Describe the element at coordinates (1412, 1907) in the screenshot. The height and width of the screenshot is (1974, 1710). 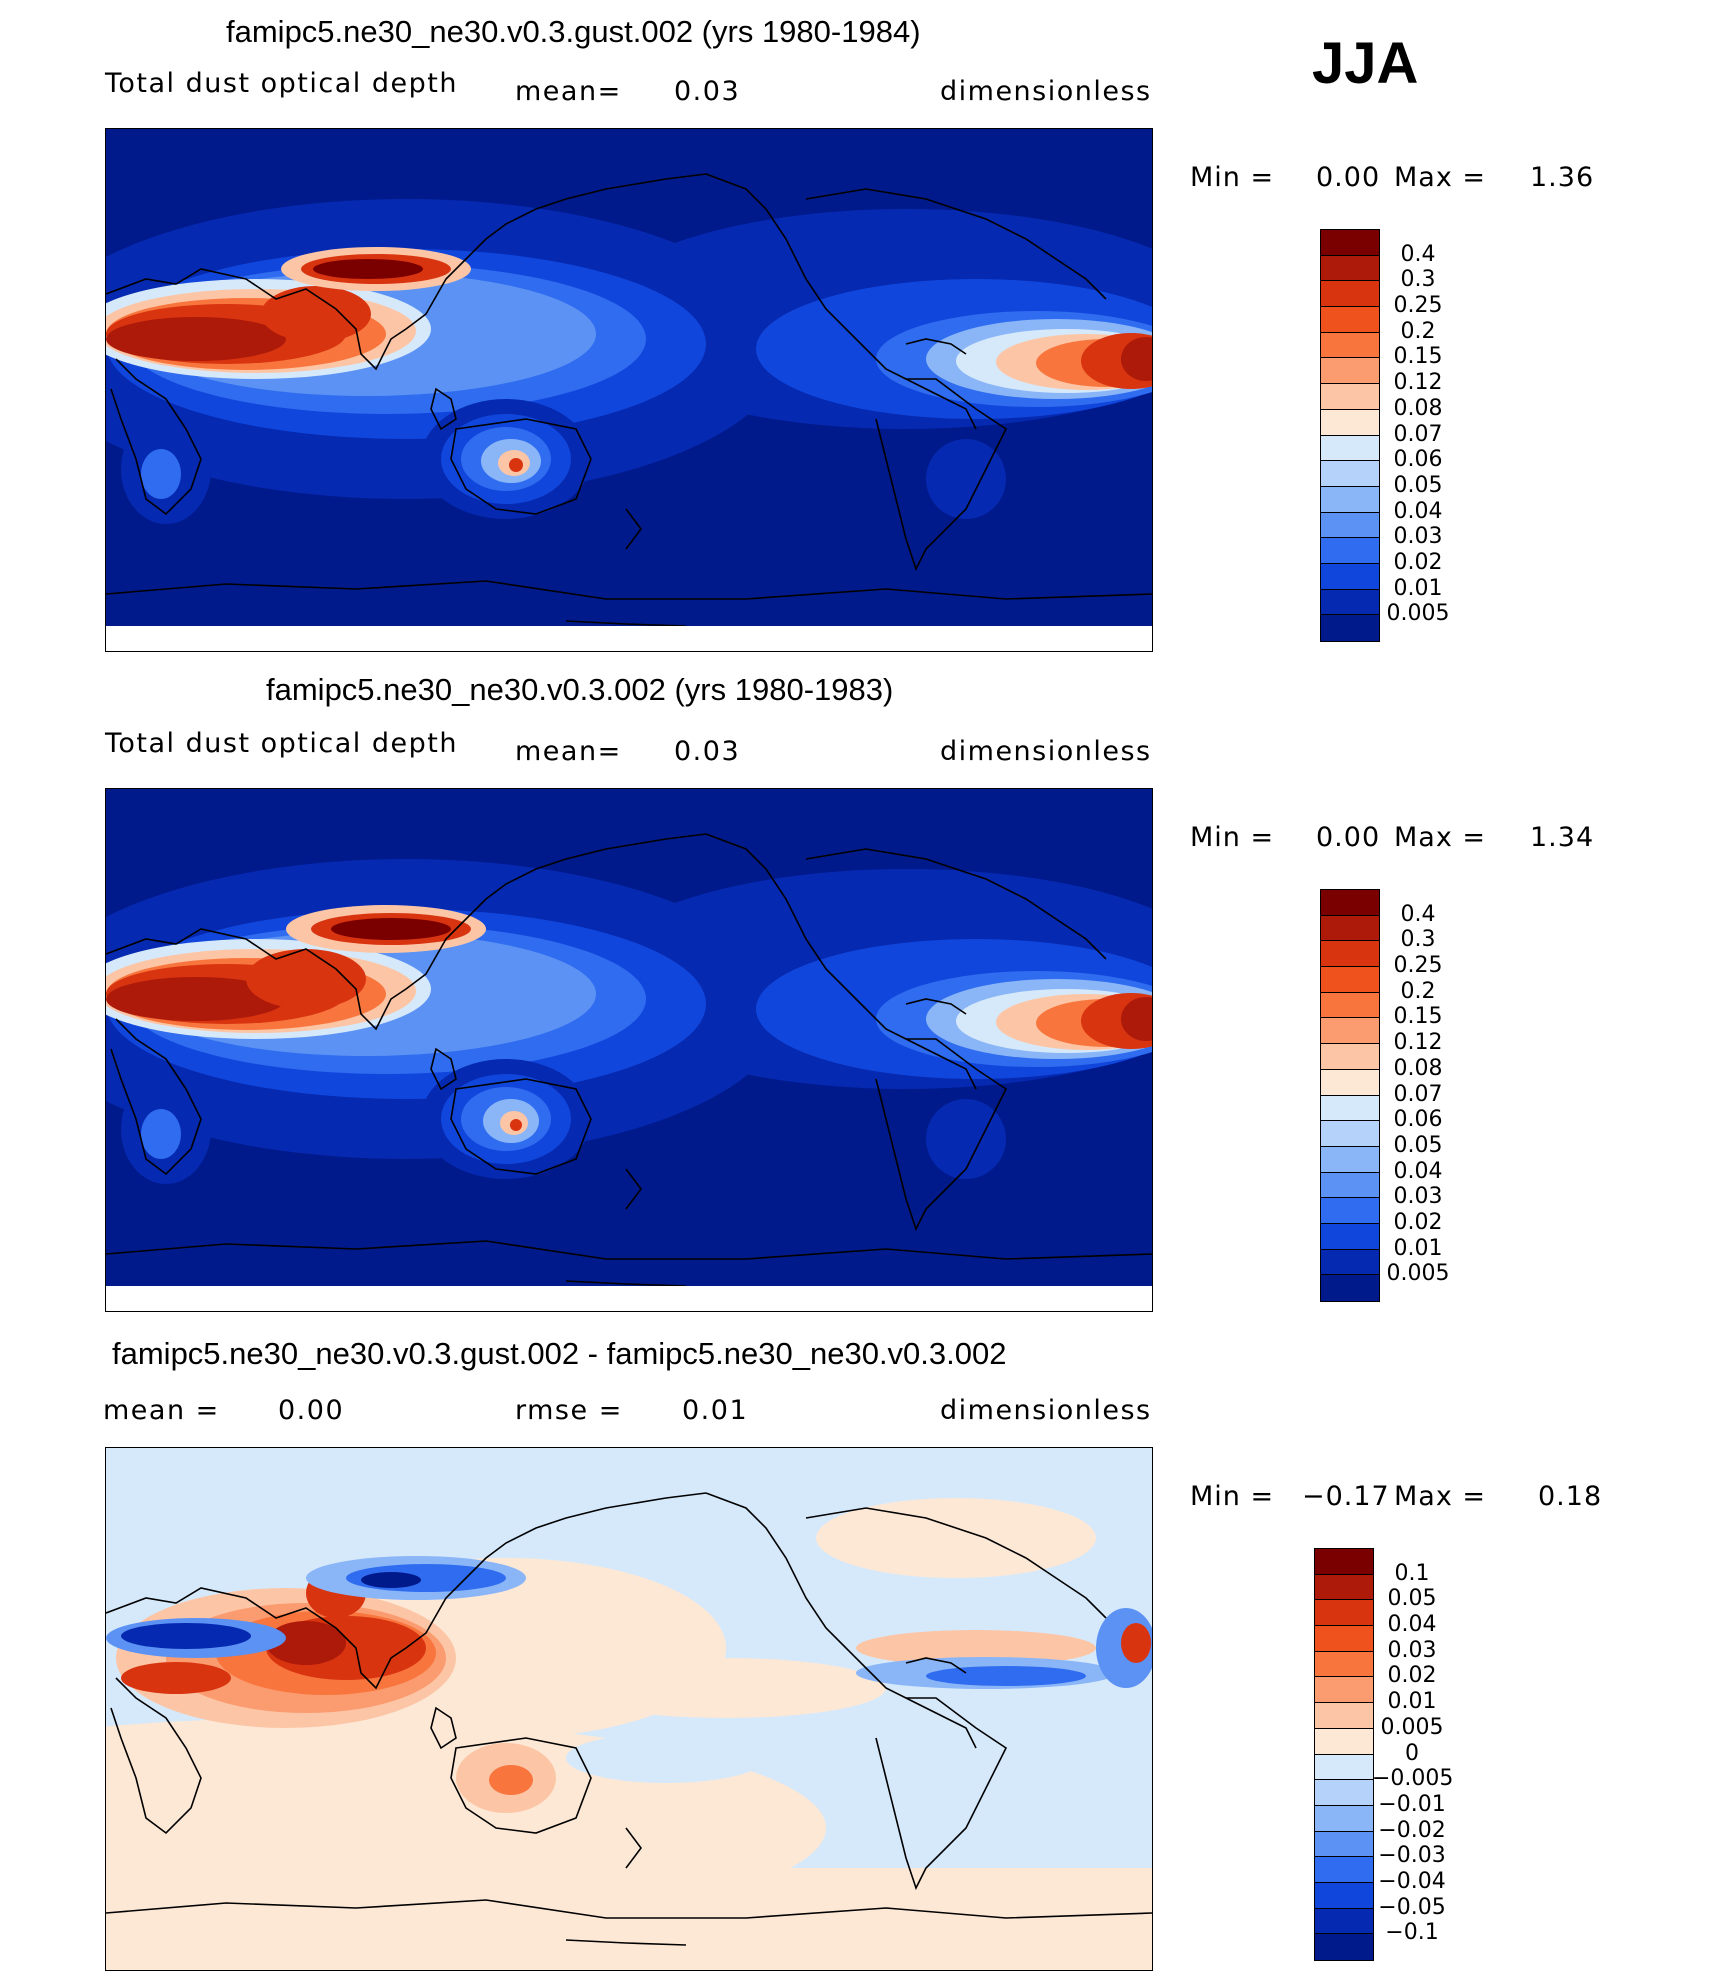
I see `colorbar-tick-label: −0.05` at that location.